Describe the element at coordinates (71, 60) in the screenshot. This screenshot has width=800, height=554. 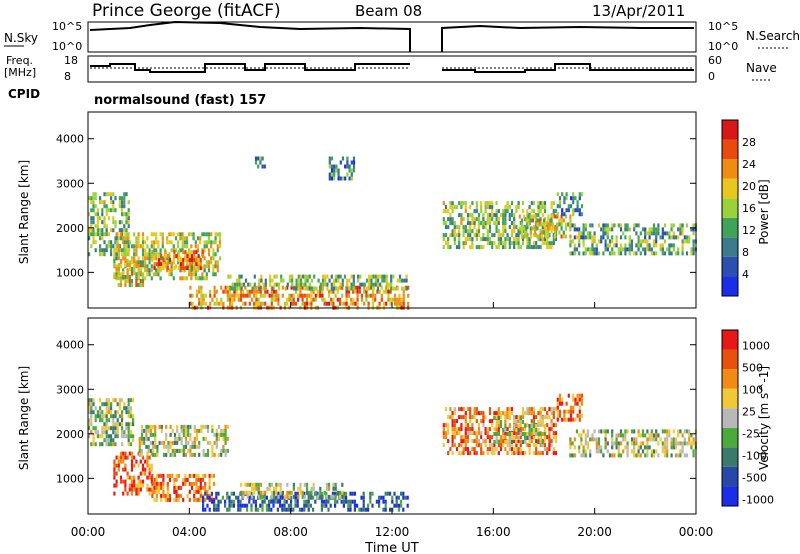
I see `freq-left-top-tick: 18` at that location.